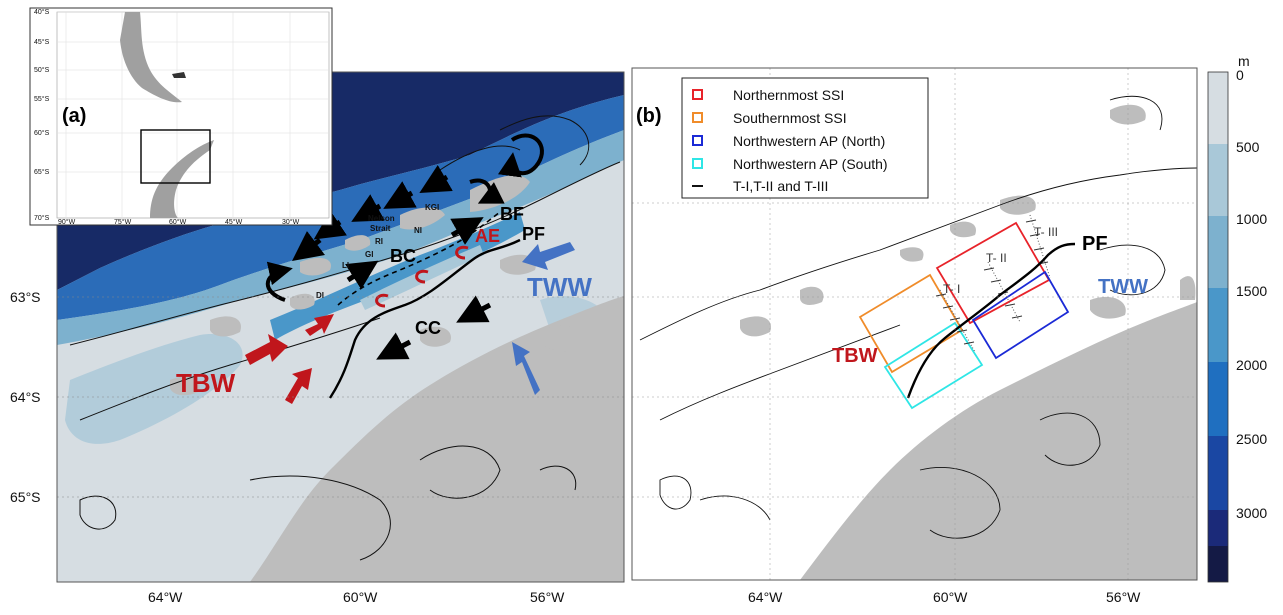  What do you see at coordinates (25, 497) in the screenshot?
I see `tick-lat-65: 65°S` at bounding box center [25, 497].